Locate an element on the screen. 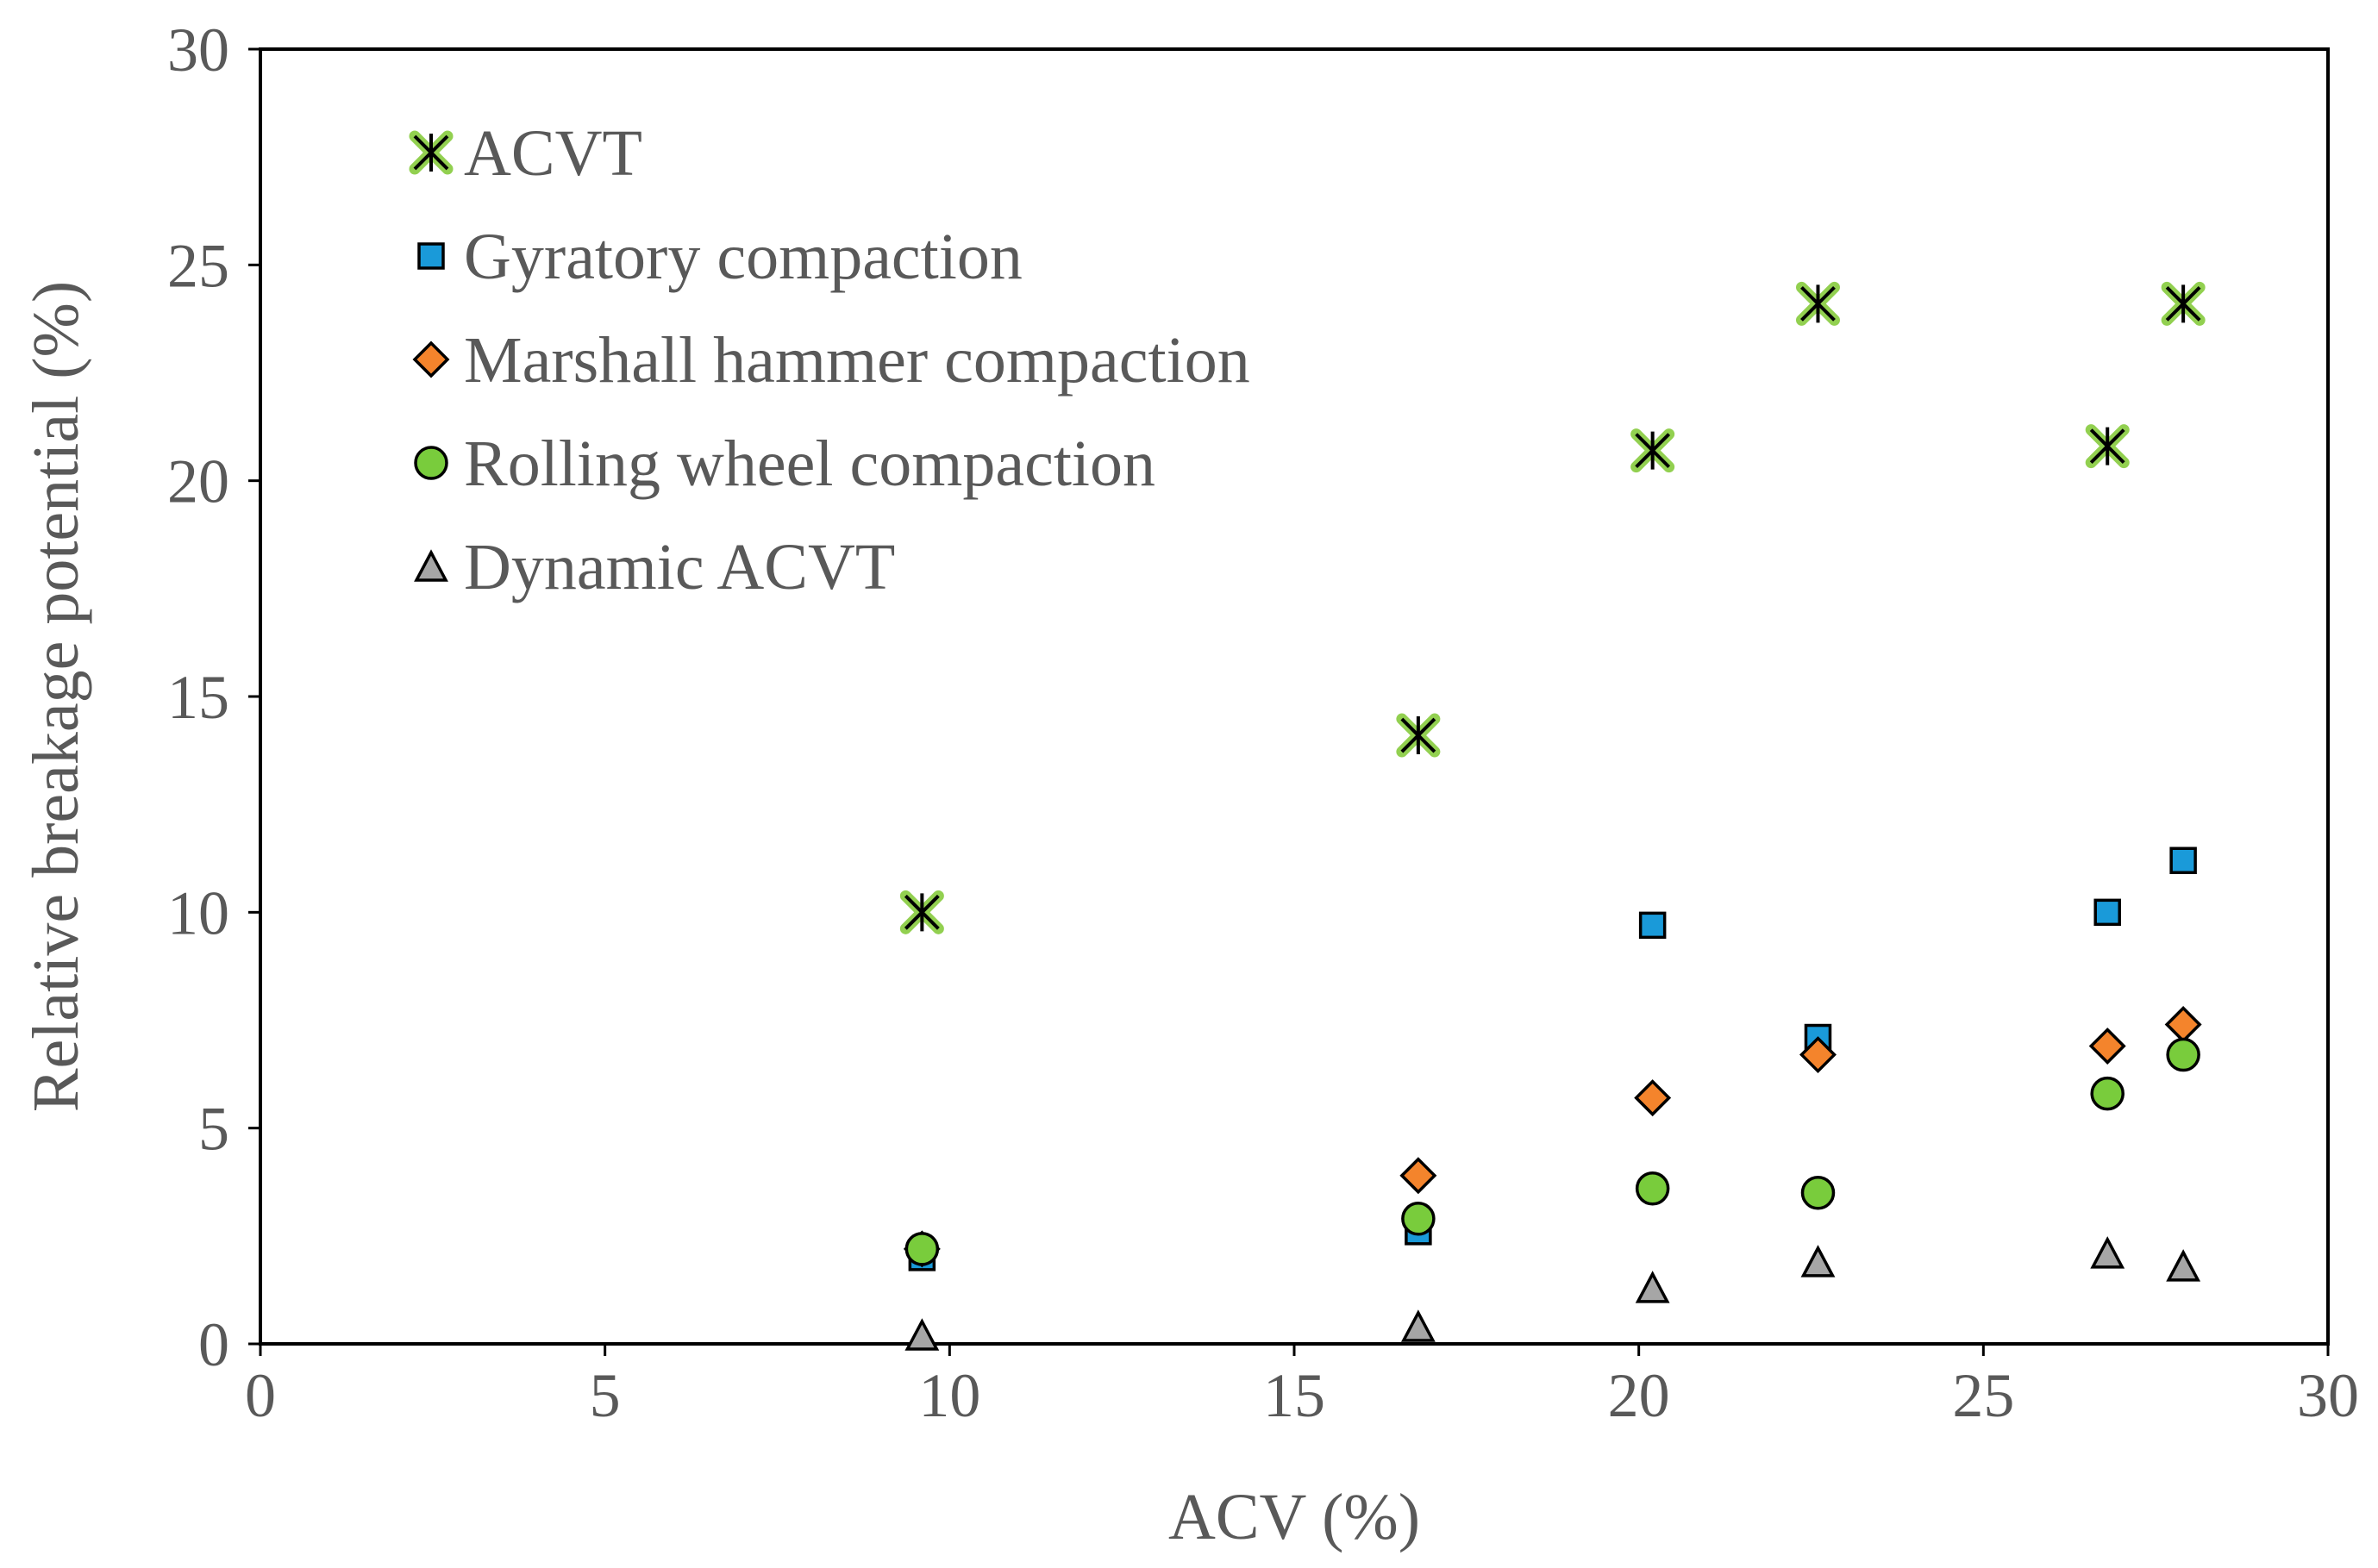 The image size is (2378, 1568). legend-item-dynamic-acvt: Dynamic ACVT is located at coordinates (654, 567).